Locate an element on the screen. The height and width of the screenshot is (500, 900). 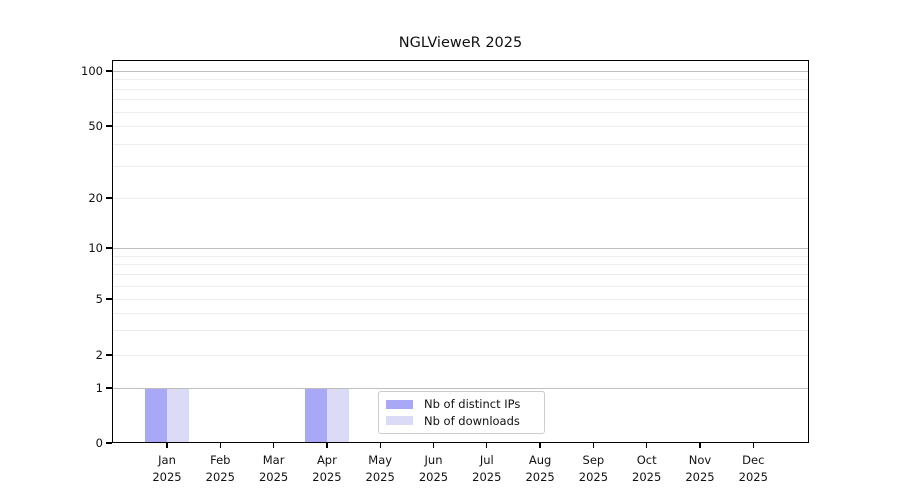
x-tick-month: Jun is located at coordinates (433, 460).